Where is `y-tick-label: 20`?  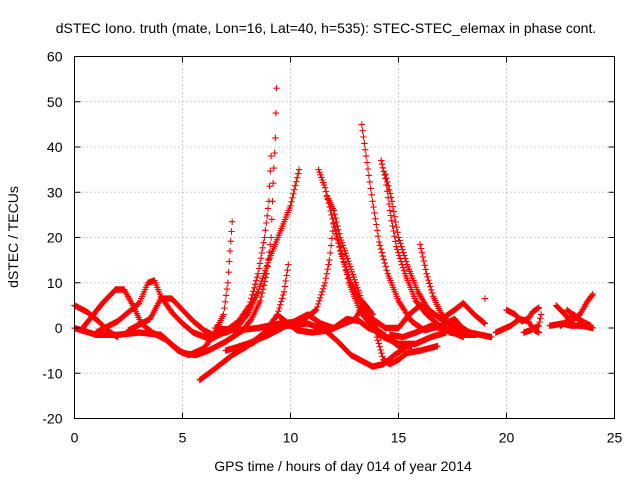
y-tick-label: 20 is located at coordinates (55, 238).